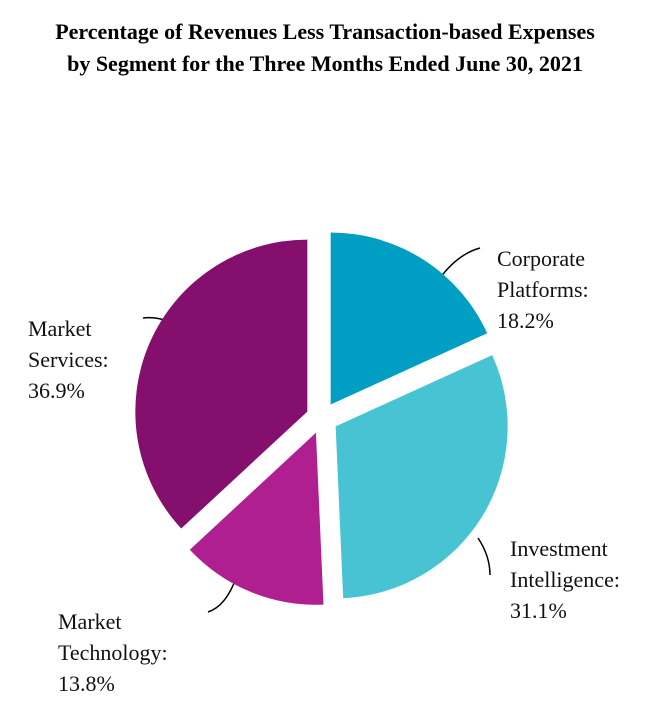 The width and height of the screenshot is (650, 716). Describe the element at coordinates (68, 344) in the screenshot. I see `category-label: Market Services:` at that location.